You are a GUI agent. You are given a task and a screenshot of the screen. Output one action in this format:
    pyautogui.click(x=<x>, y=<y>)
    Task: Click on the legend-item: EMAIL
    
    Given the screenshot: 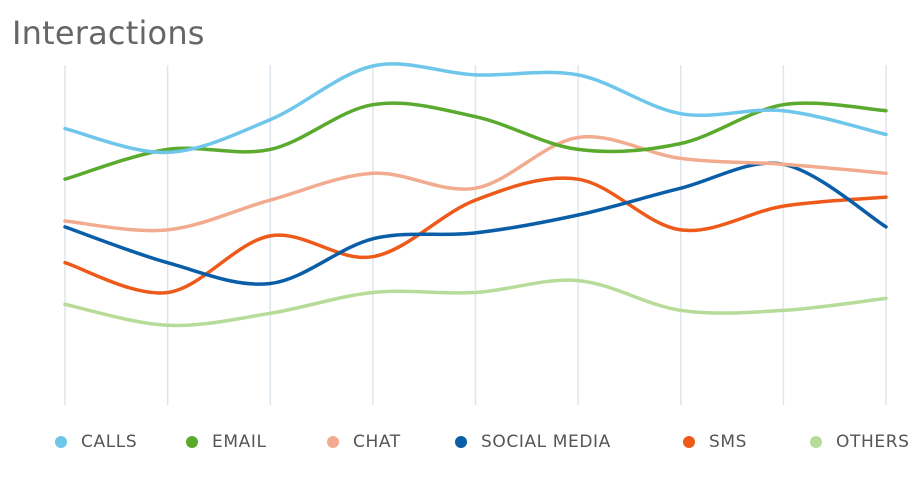 What is the action you would take?
    pyautogui.click(x=226, y=442)
    